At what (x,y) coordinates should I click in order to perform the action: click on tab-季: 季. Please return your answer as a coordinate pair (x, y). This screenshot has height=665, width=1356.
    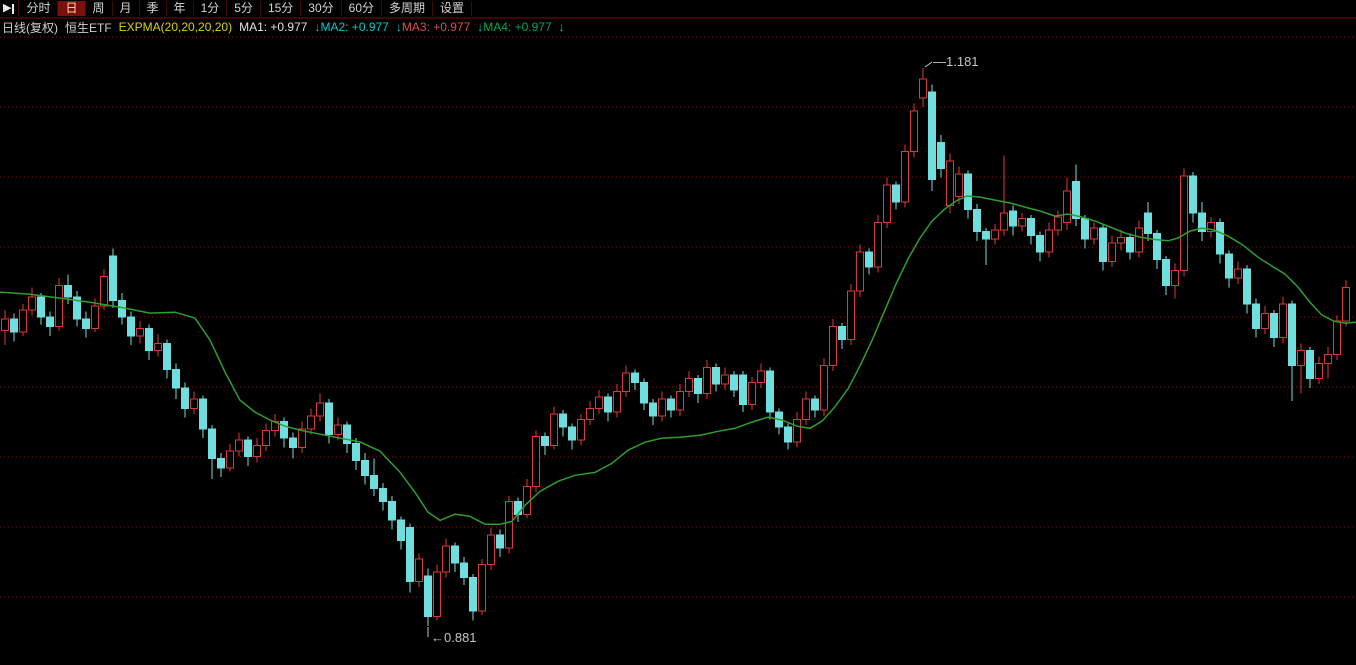
    Looking at the image, I should click on (152, 8).